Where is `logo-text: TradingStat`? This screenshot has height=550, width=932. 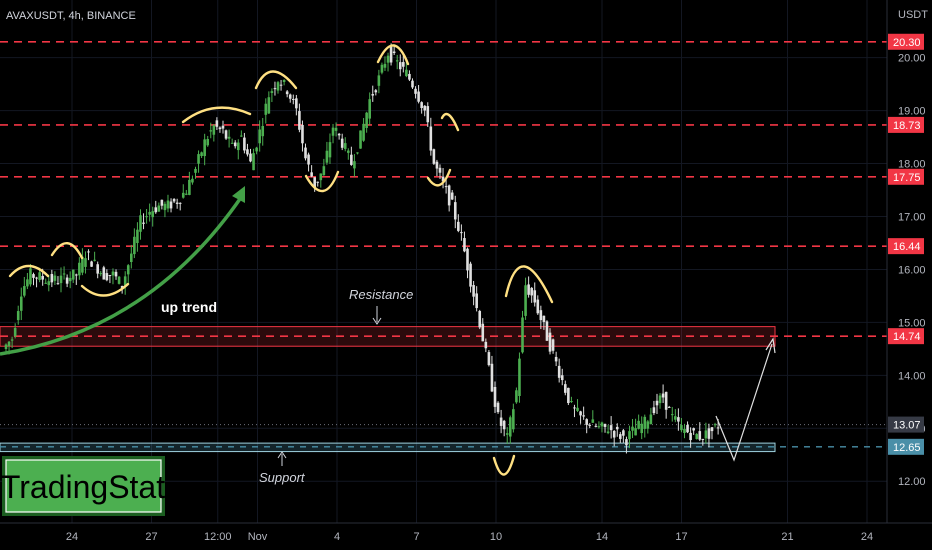
logo-text: TradingStat is located at coordinates (83, 487).